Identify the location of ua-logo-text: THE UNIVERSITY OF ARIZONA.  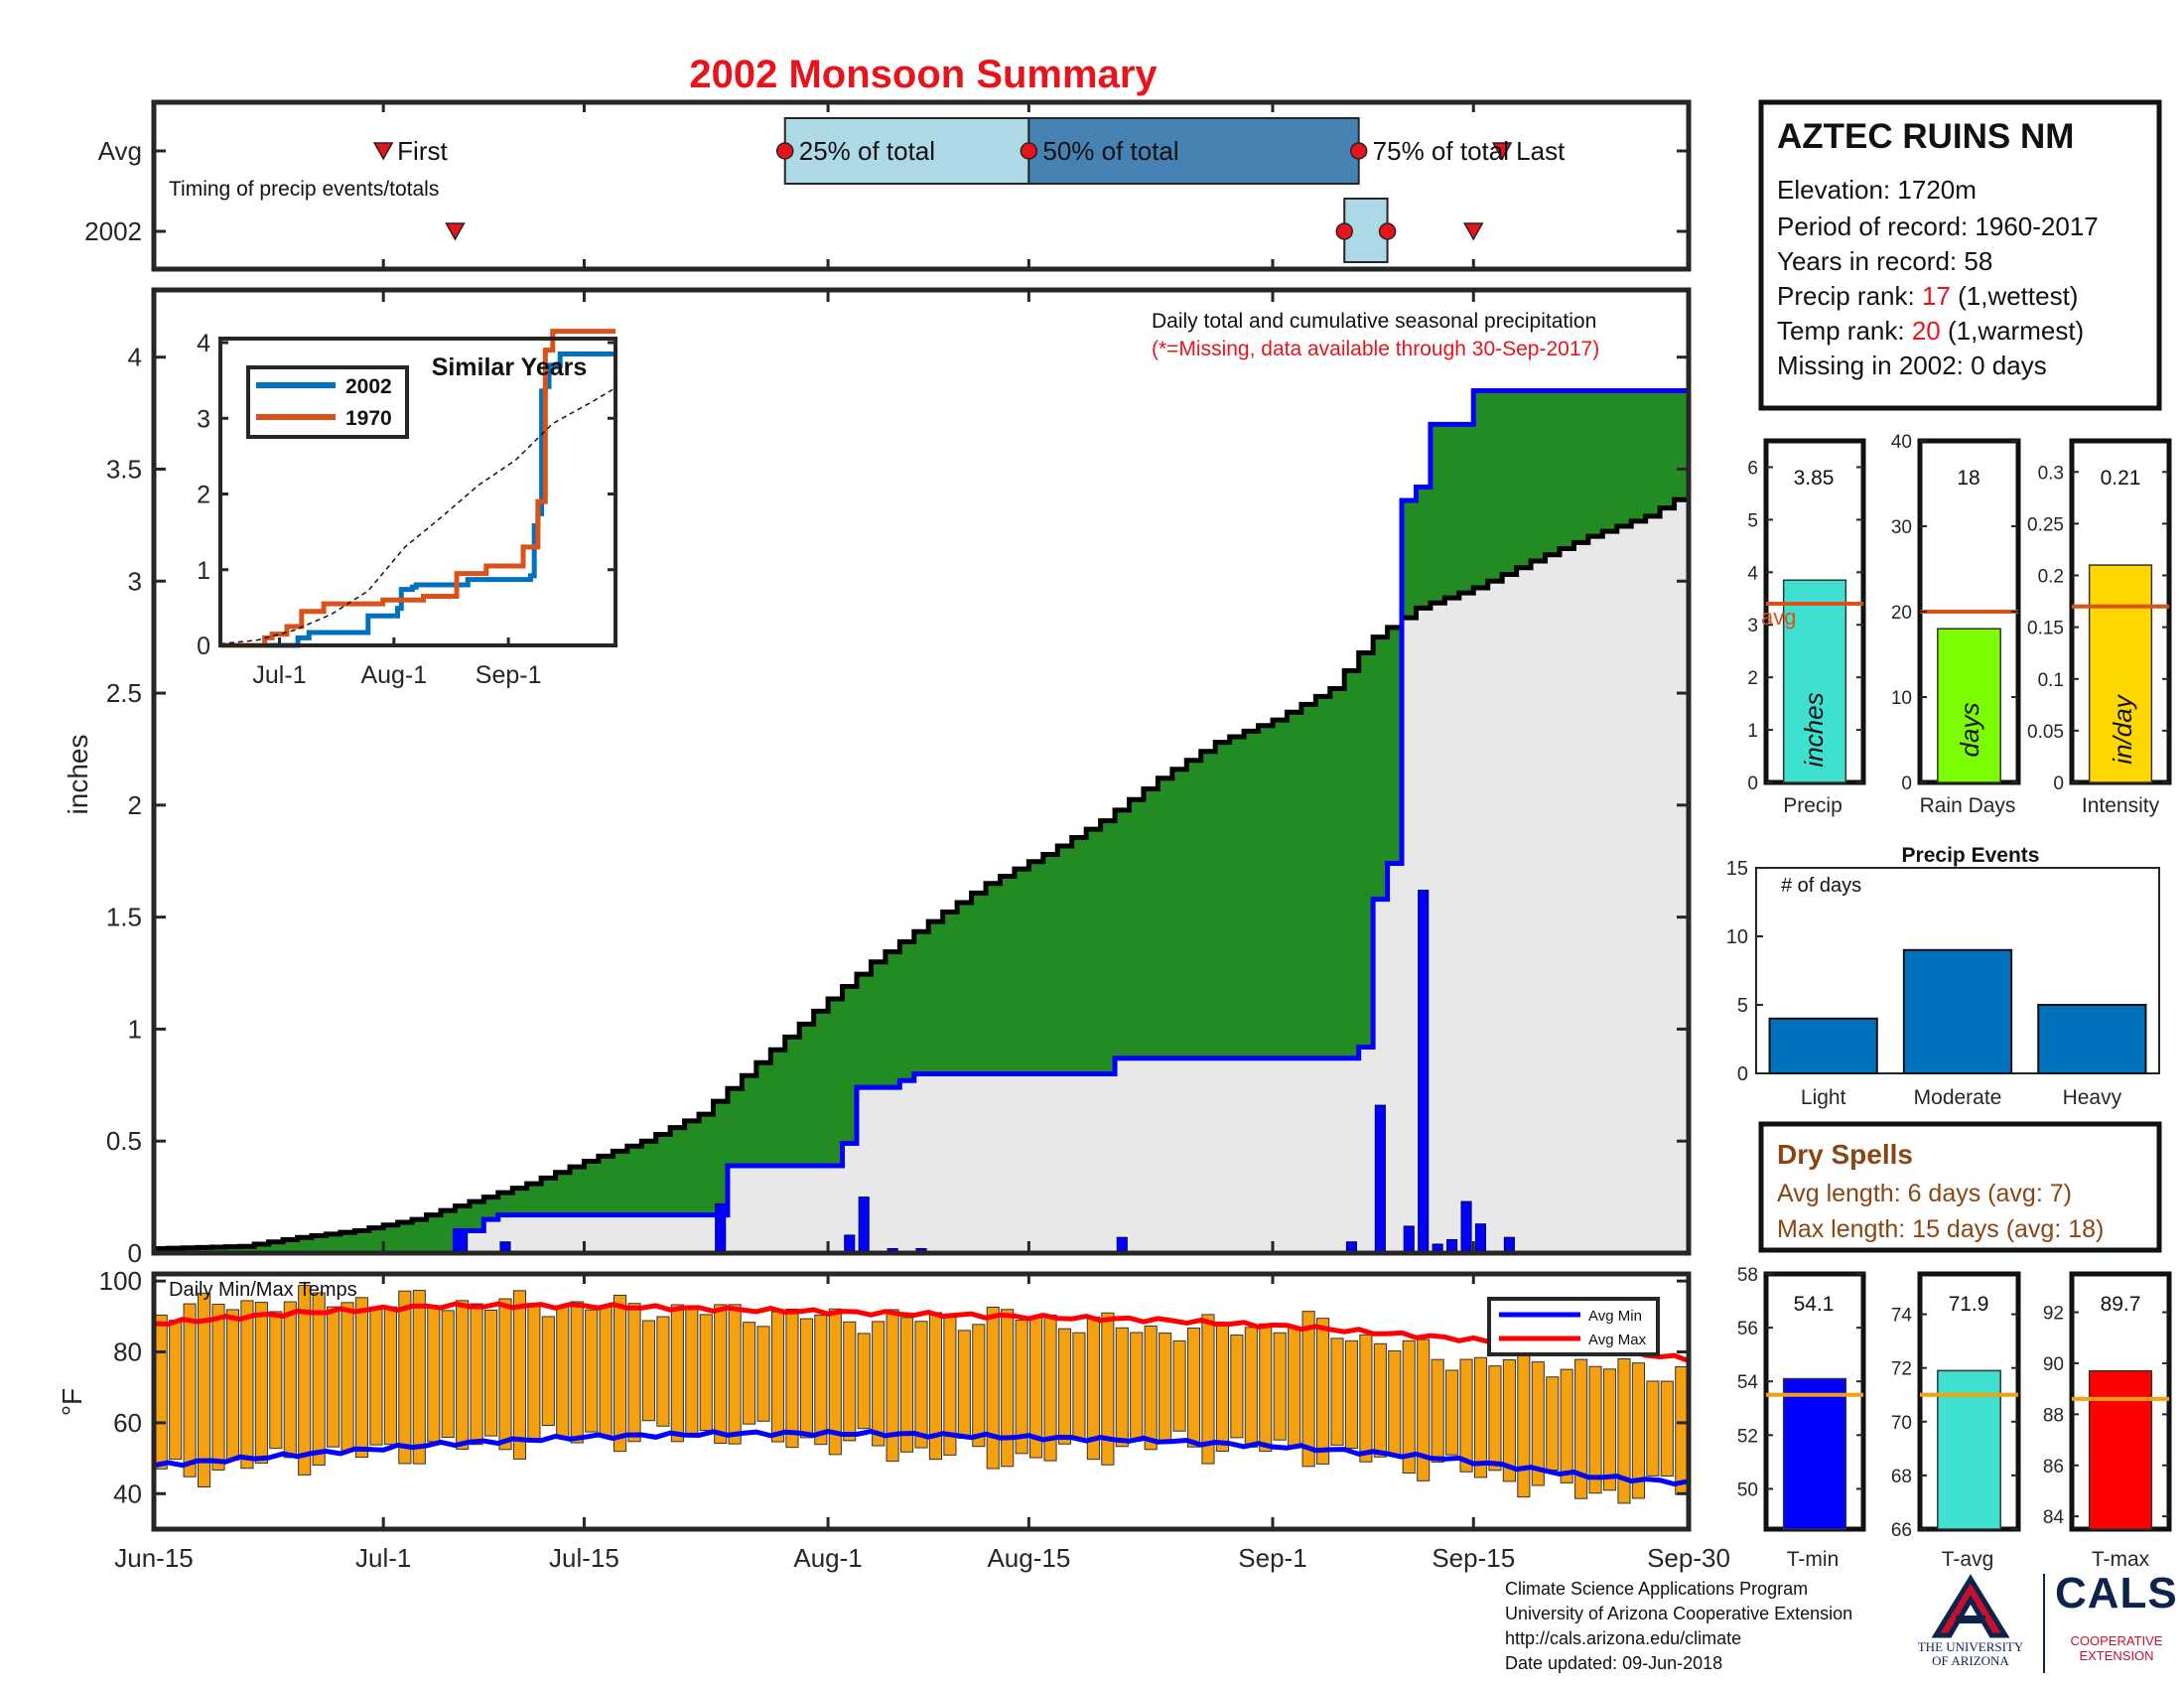
(1970, 1653).